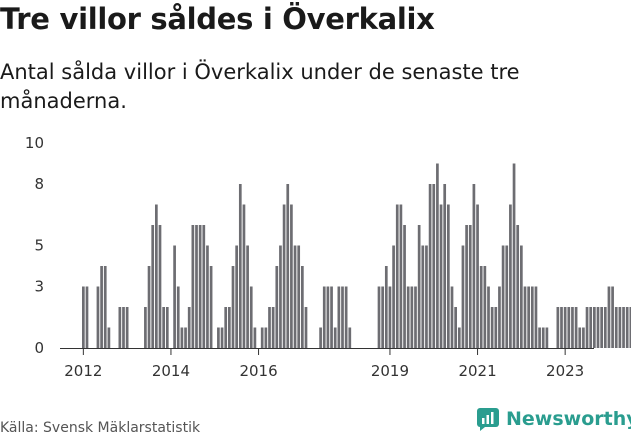  What do you see at coordinates (390, 371) in the screenshot?
I see `x-tick-label: 2019` at bounding box center [390, 371].